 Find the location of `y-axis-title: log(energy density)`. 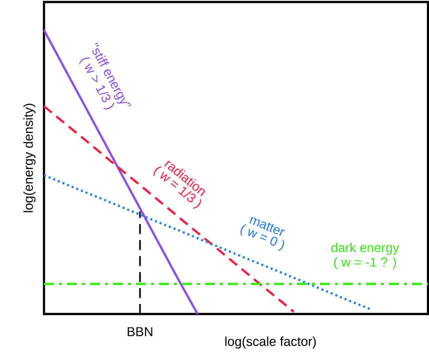

y-axis-title: log(energy density) is located at coordinates (29, 158).